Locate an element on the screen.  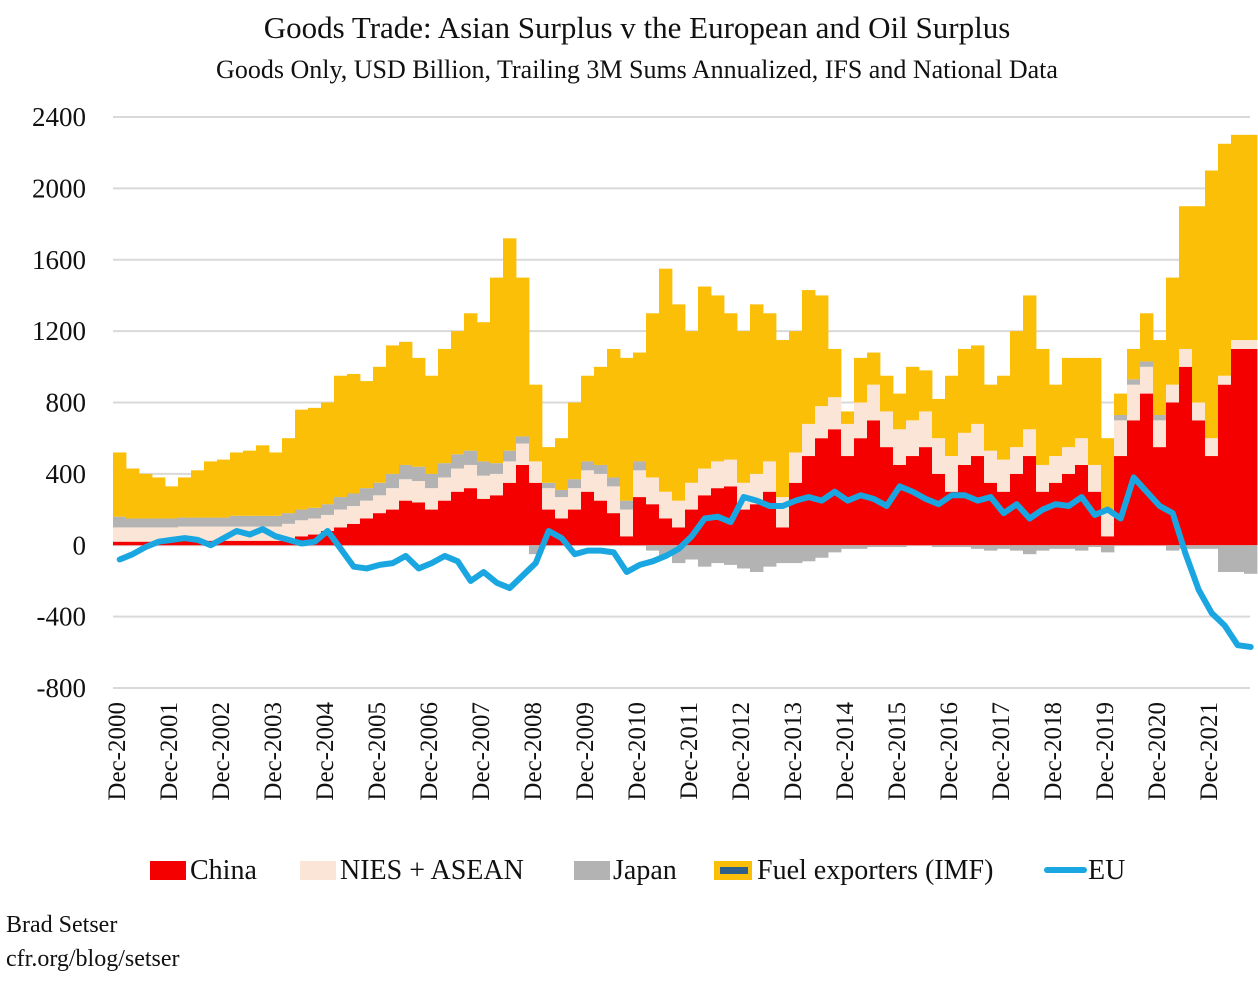
x-tick-label: Dec-2007 is located at coordinates (481, 751).